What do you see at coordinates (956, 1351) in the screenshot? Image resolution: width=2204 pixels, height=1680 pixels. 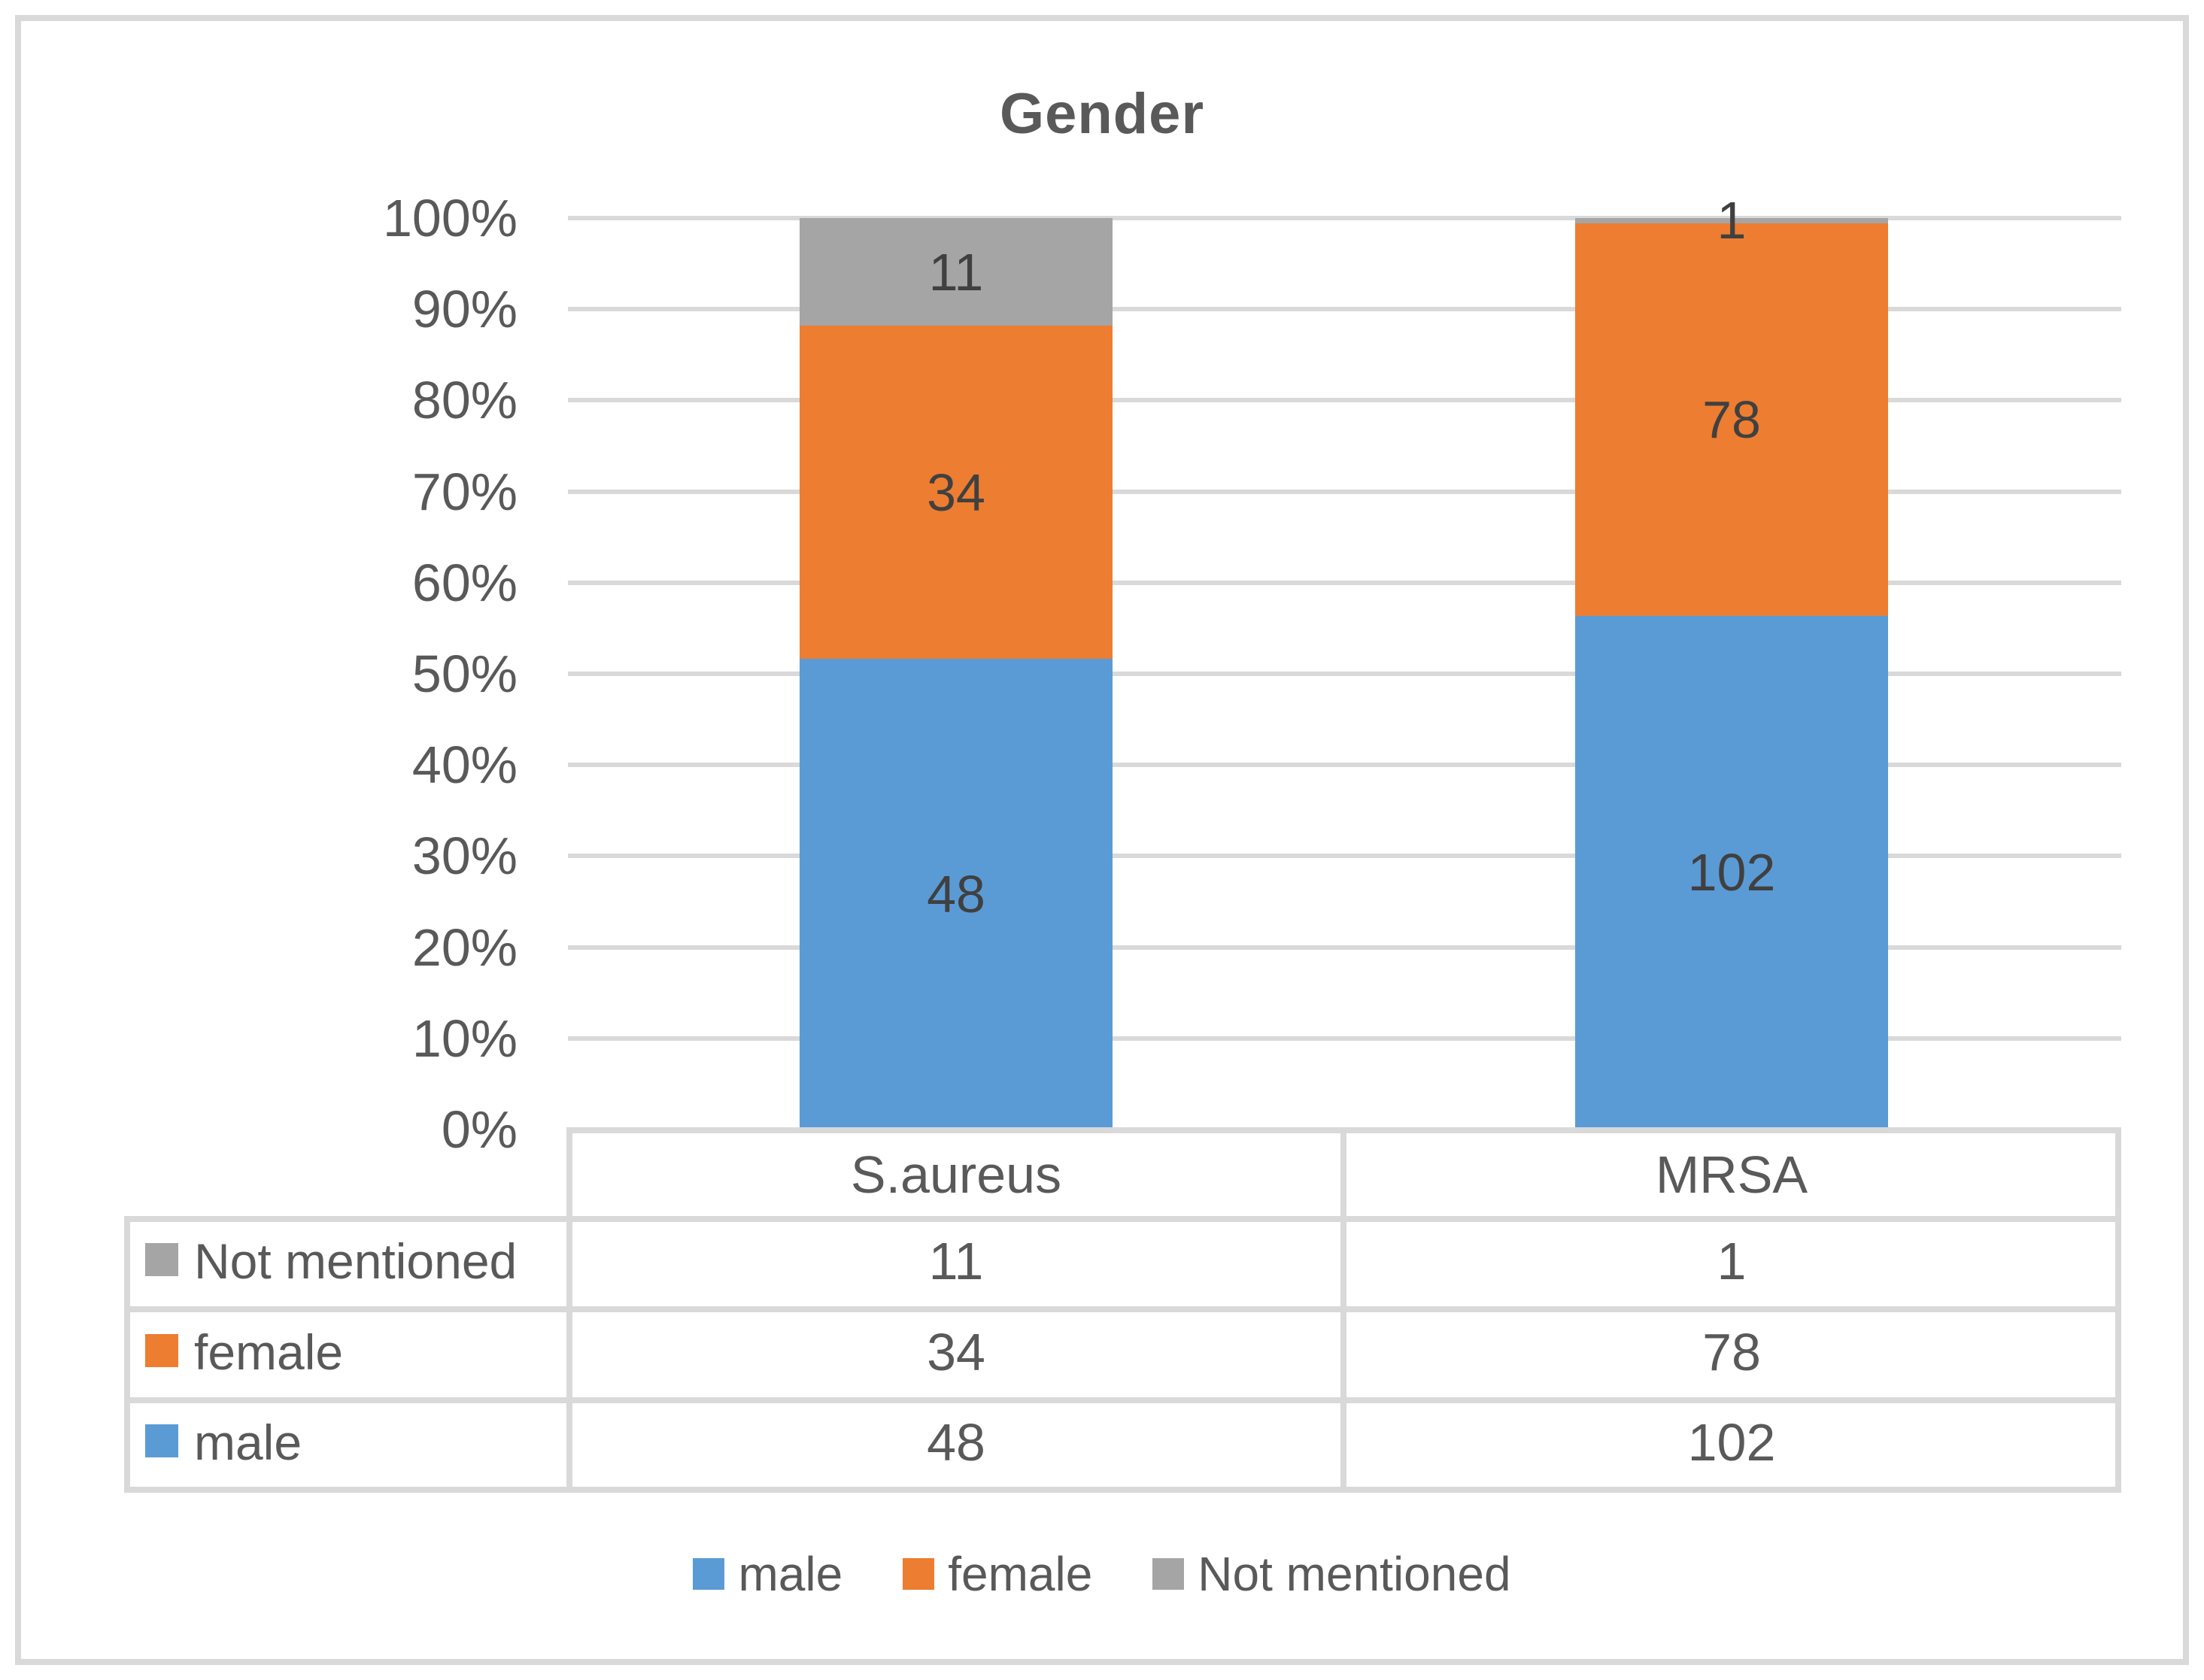 I see `table-cell-value: 34` at bounding box center [956, 1351].